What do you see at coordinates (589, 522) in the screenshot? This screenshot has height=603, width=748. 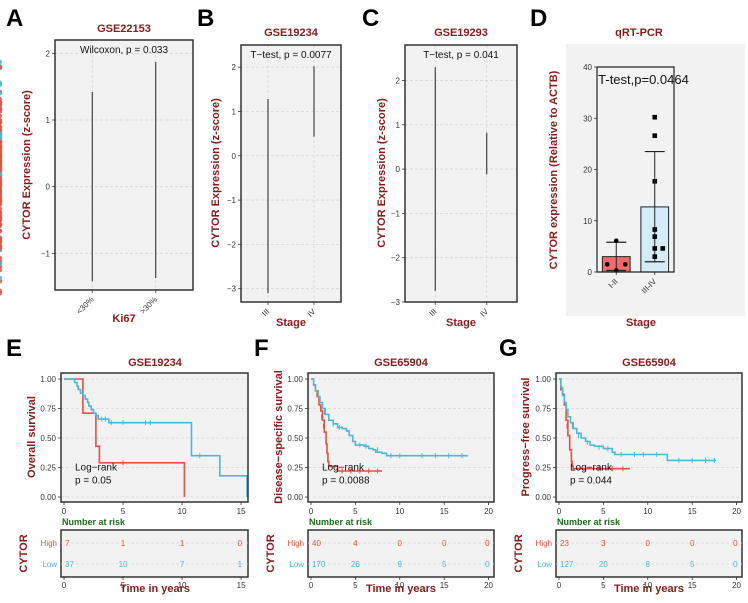 I see `risk-table-title: Number at risk` at bounding box center [589, 522].